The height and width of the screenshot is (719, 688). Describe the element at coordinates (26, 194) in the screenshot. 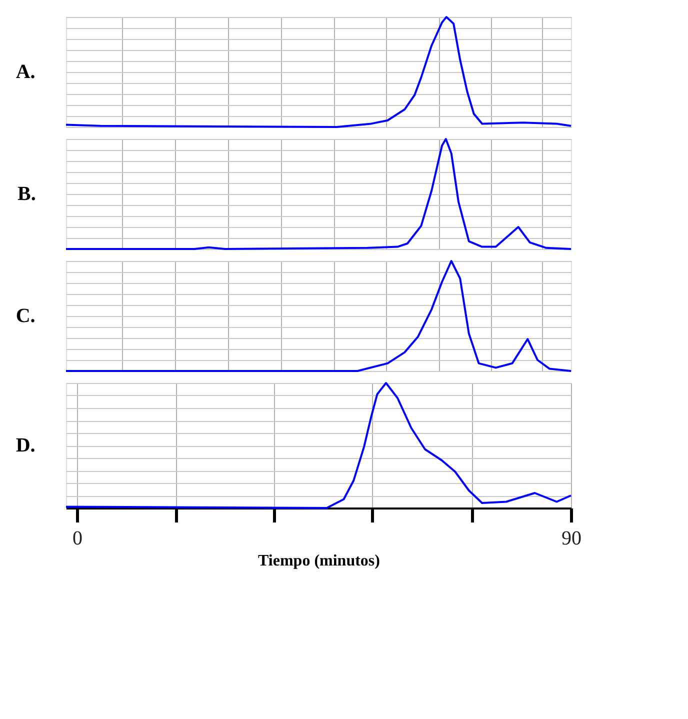

I see `text: B.` at that location.